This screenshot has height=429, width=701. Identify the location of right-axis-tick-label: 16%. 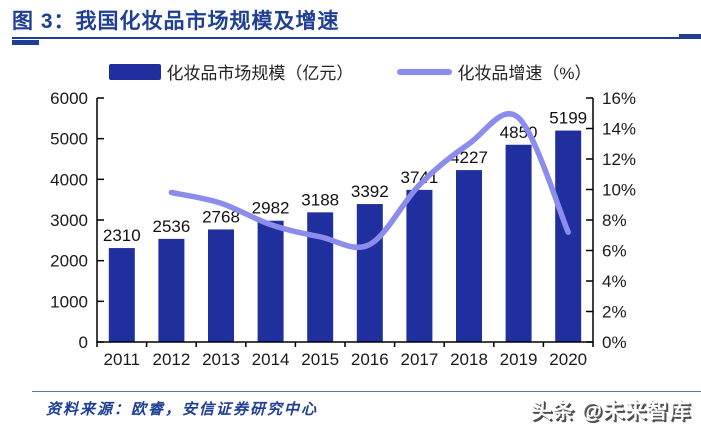
(619, 98).